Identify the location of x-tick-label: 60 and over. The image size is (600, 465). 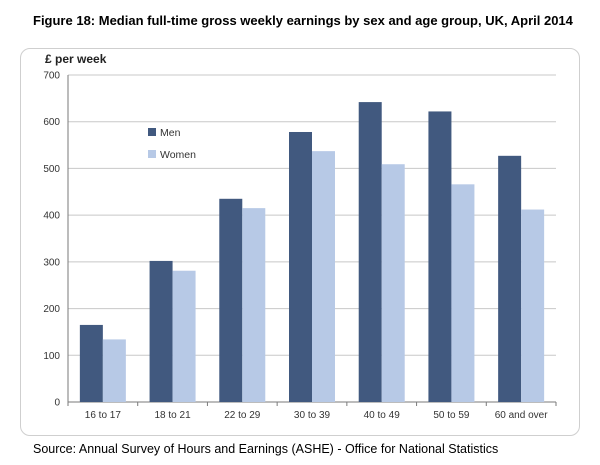
(521, 415).